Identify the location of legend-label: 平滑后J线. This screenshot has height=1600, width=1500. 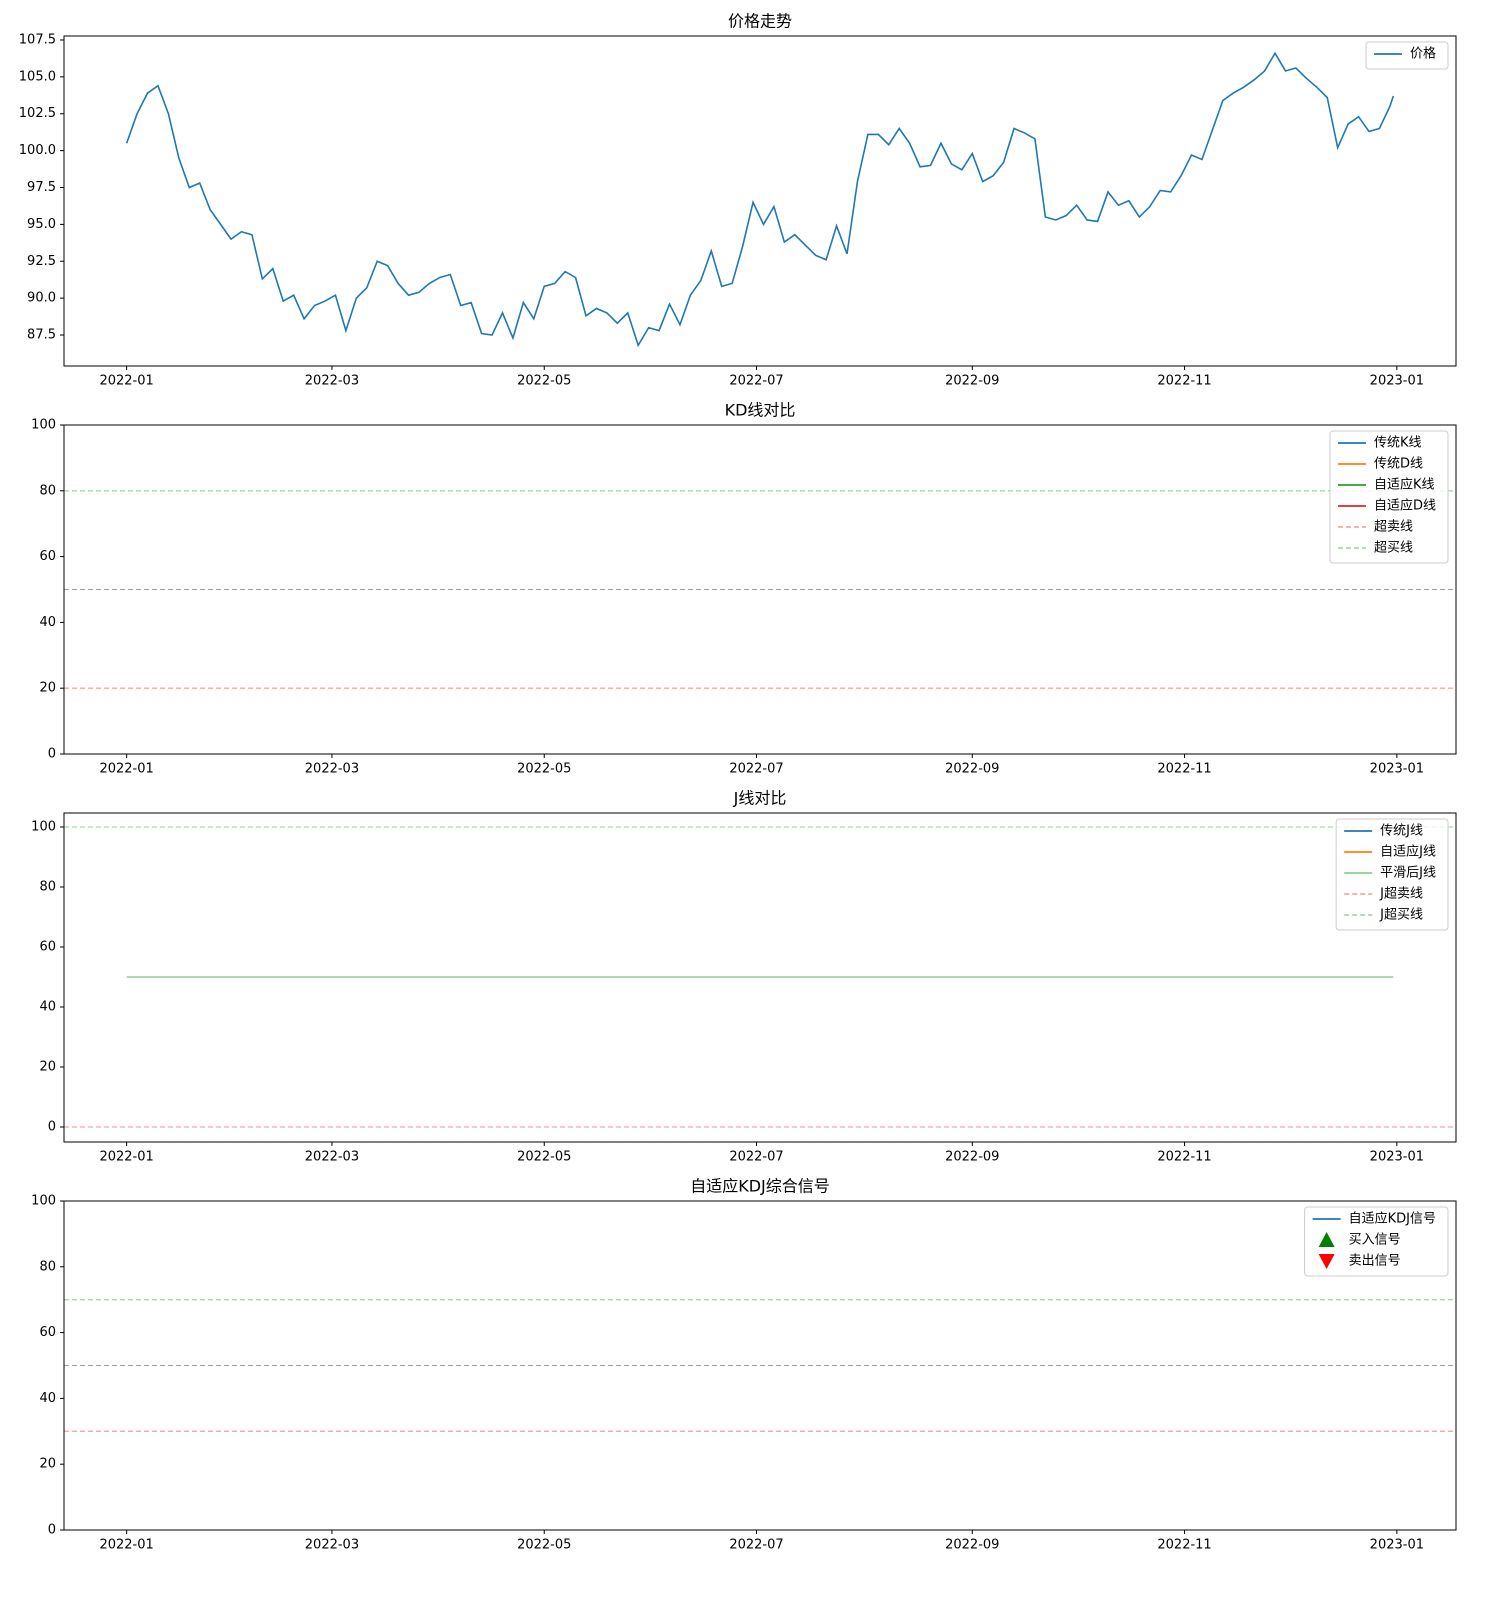
(1408, 873).